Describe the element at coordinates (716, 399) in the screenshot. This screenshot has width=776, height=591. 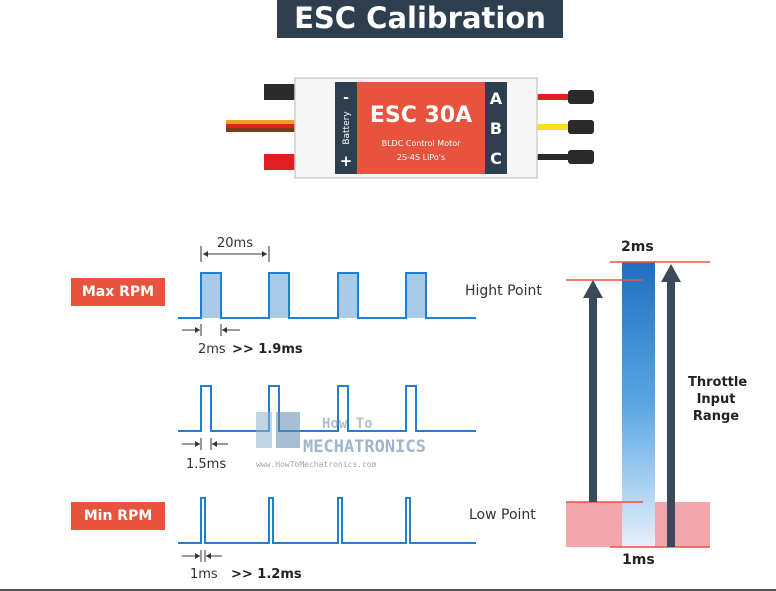
I see `throttle-label-2: Input` at that location.